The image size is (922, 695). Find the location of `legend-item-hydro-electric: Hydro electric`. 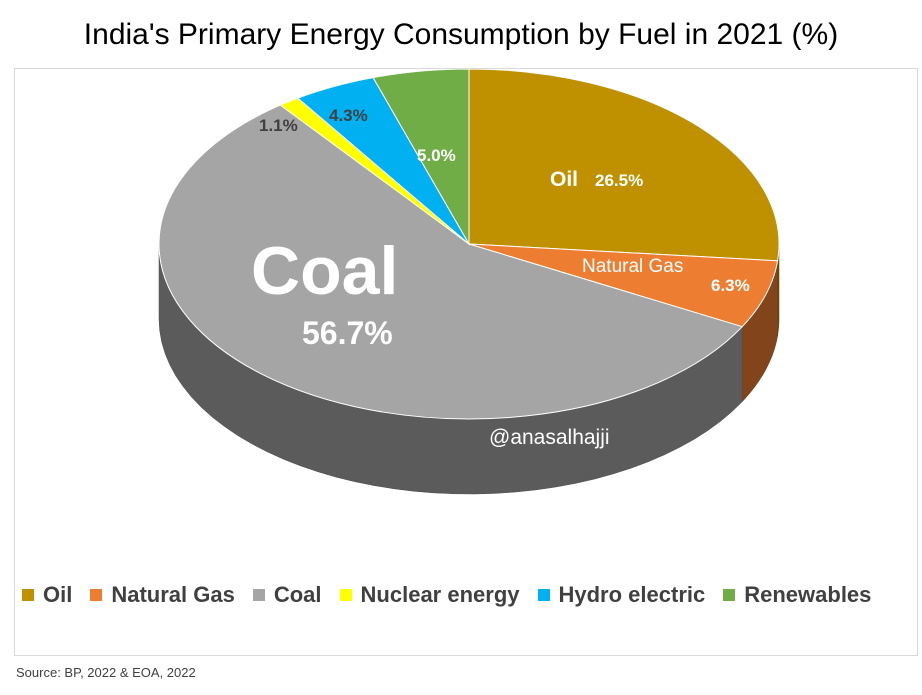

legend-item-hydro-electric: Hydro electric is located at coordinates (621, 595).